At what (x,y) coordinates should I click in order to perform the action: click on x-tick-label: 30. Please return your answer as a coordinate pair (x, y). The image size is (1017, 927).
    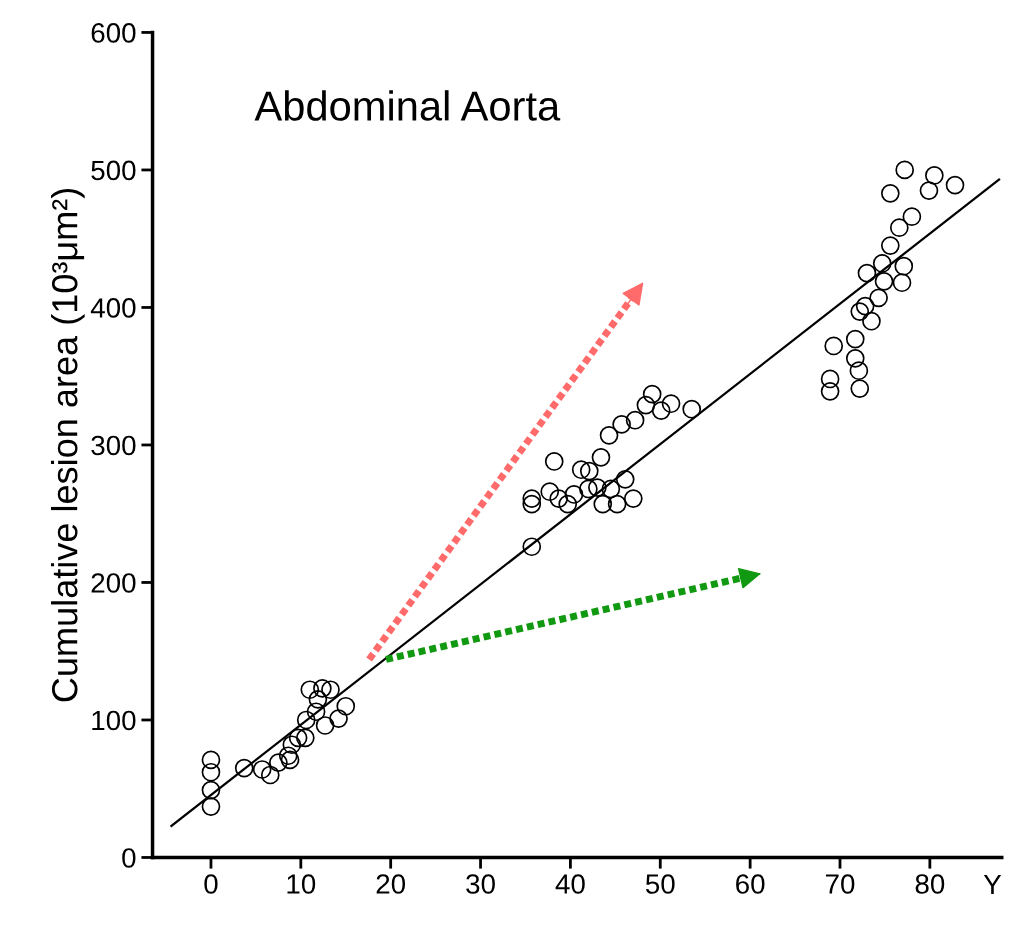
    Looking at the image, I should click on (480, 884).